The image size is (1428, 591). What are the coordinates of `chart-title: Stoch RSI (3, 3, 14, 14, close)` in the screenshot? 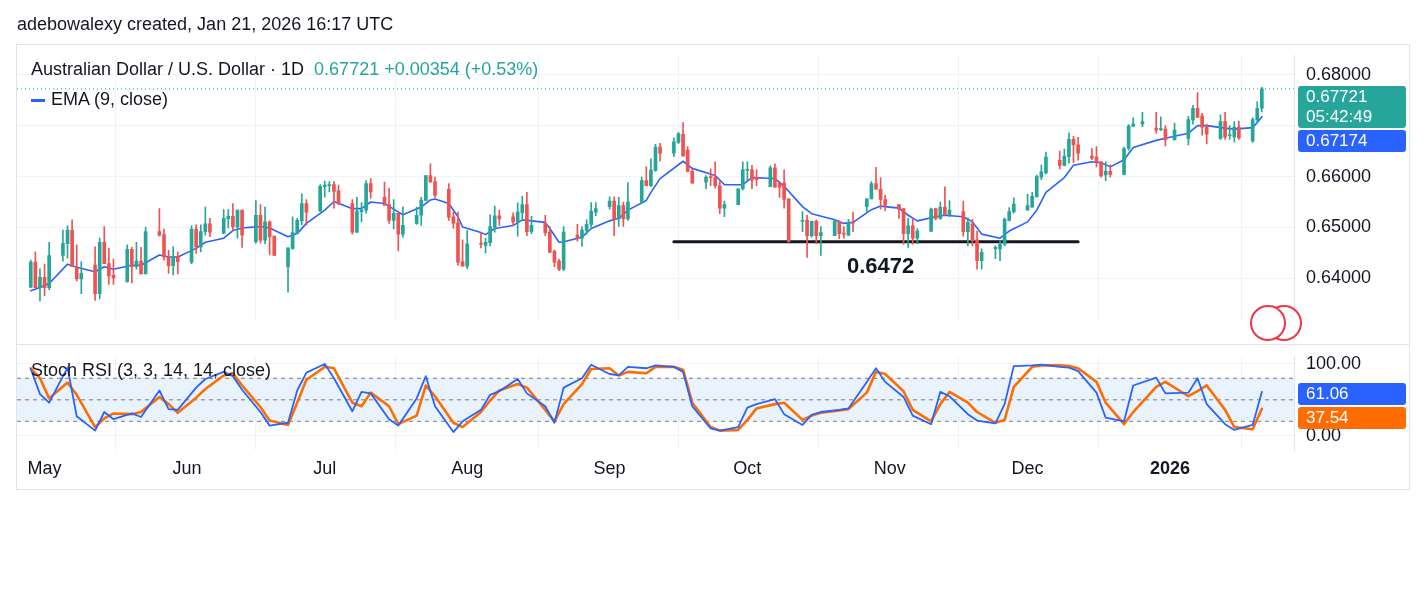 It's located at (151, 370).